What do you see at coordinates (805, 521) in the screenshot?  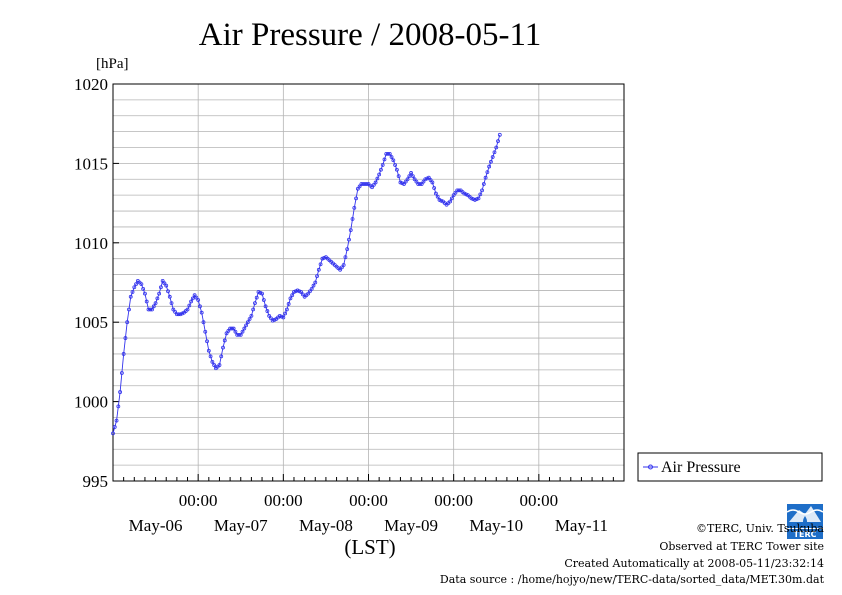 I see `terc-logo: TERC` at bounding box center [805, 521].